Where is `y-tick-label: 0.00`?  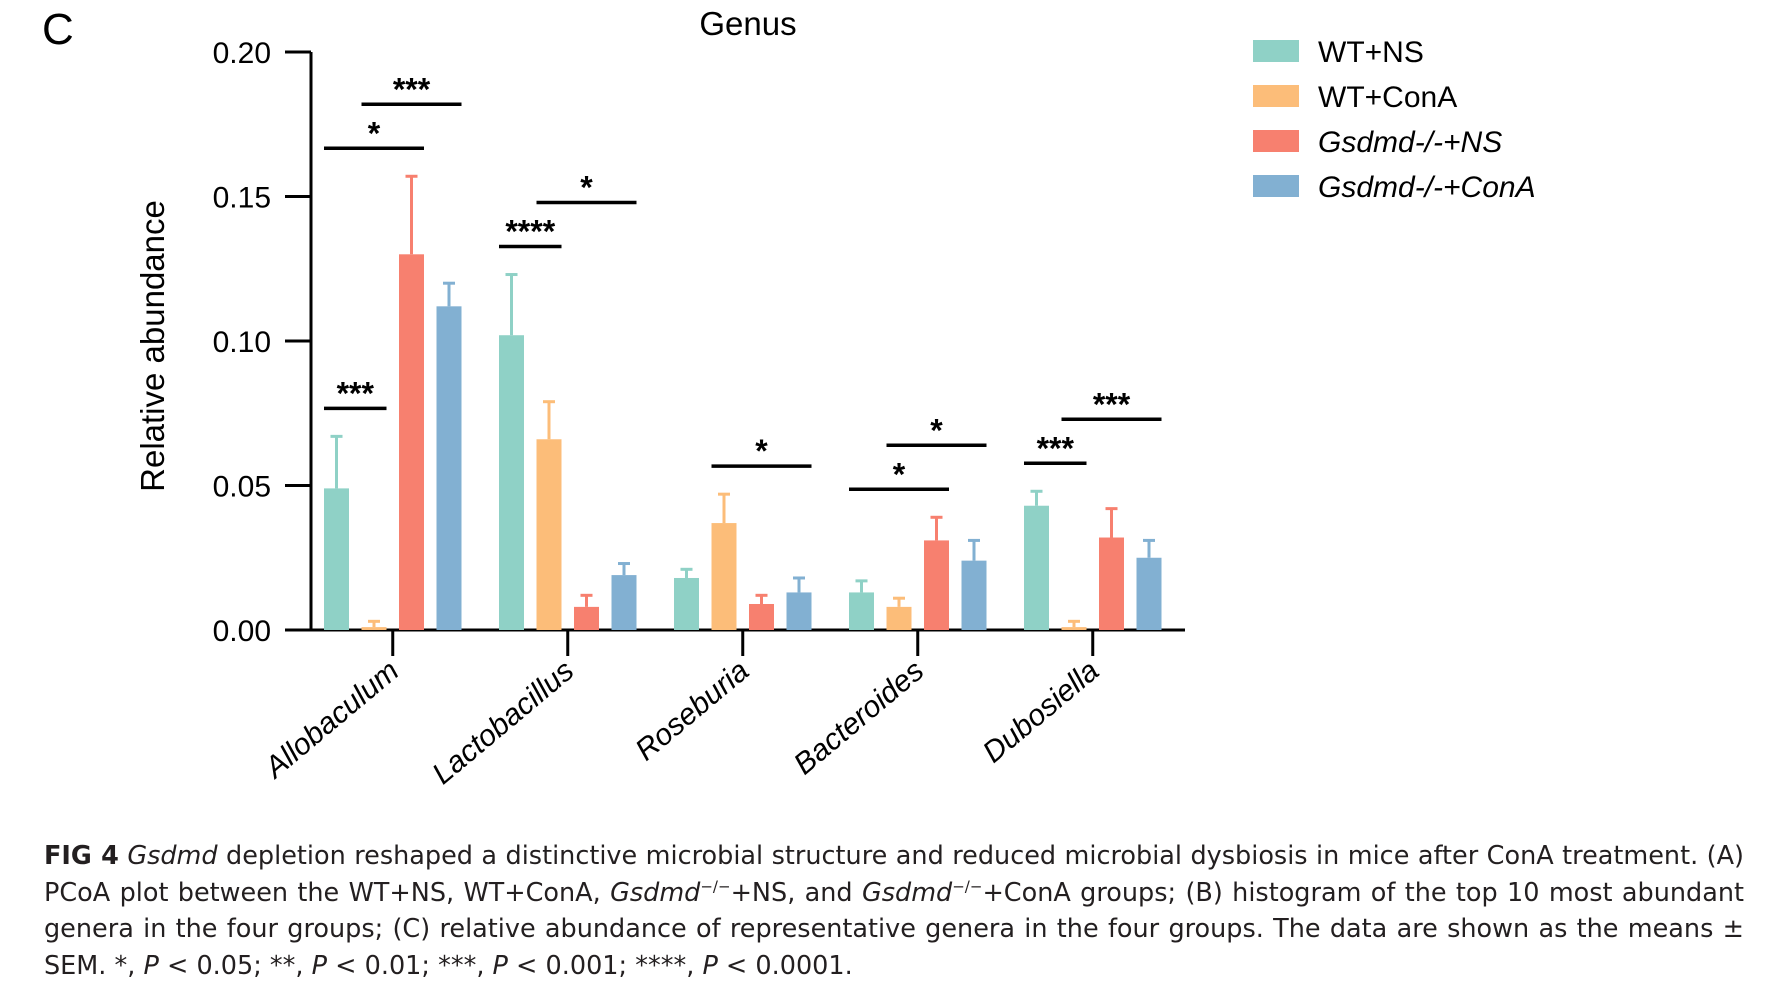 y-tick-label: 0.00 is located at coordinates (242, 631).